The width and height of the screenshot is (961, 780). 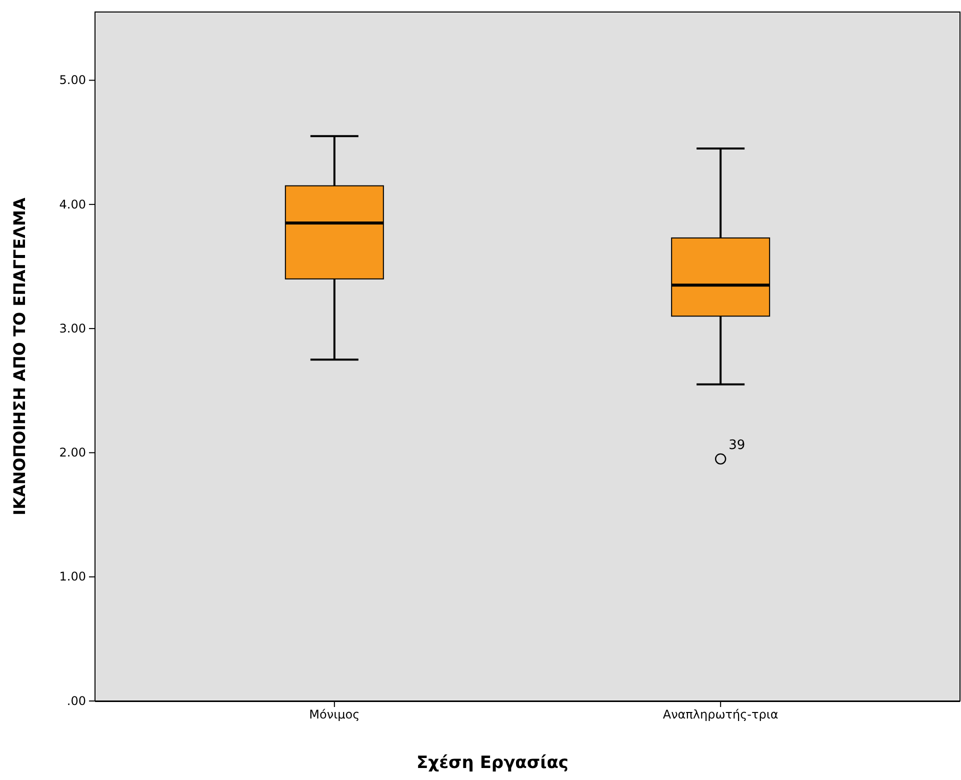 What do you see at coordinates (72, 80) in the screenshot?
I see `y-tick-label: 5.00` at bounding box center [72, 80].